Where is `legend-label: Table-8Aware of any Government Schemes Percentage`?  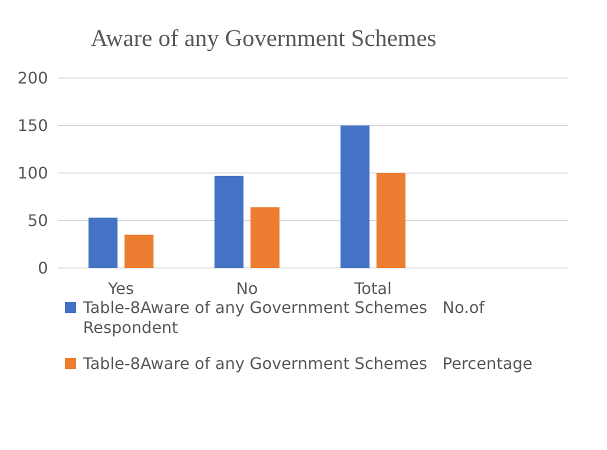
legend-label: Table-8Aware of any Government Schemes Percentage is located at coordinates (307, 363).